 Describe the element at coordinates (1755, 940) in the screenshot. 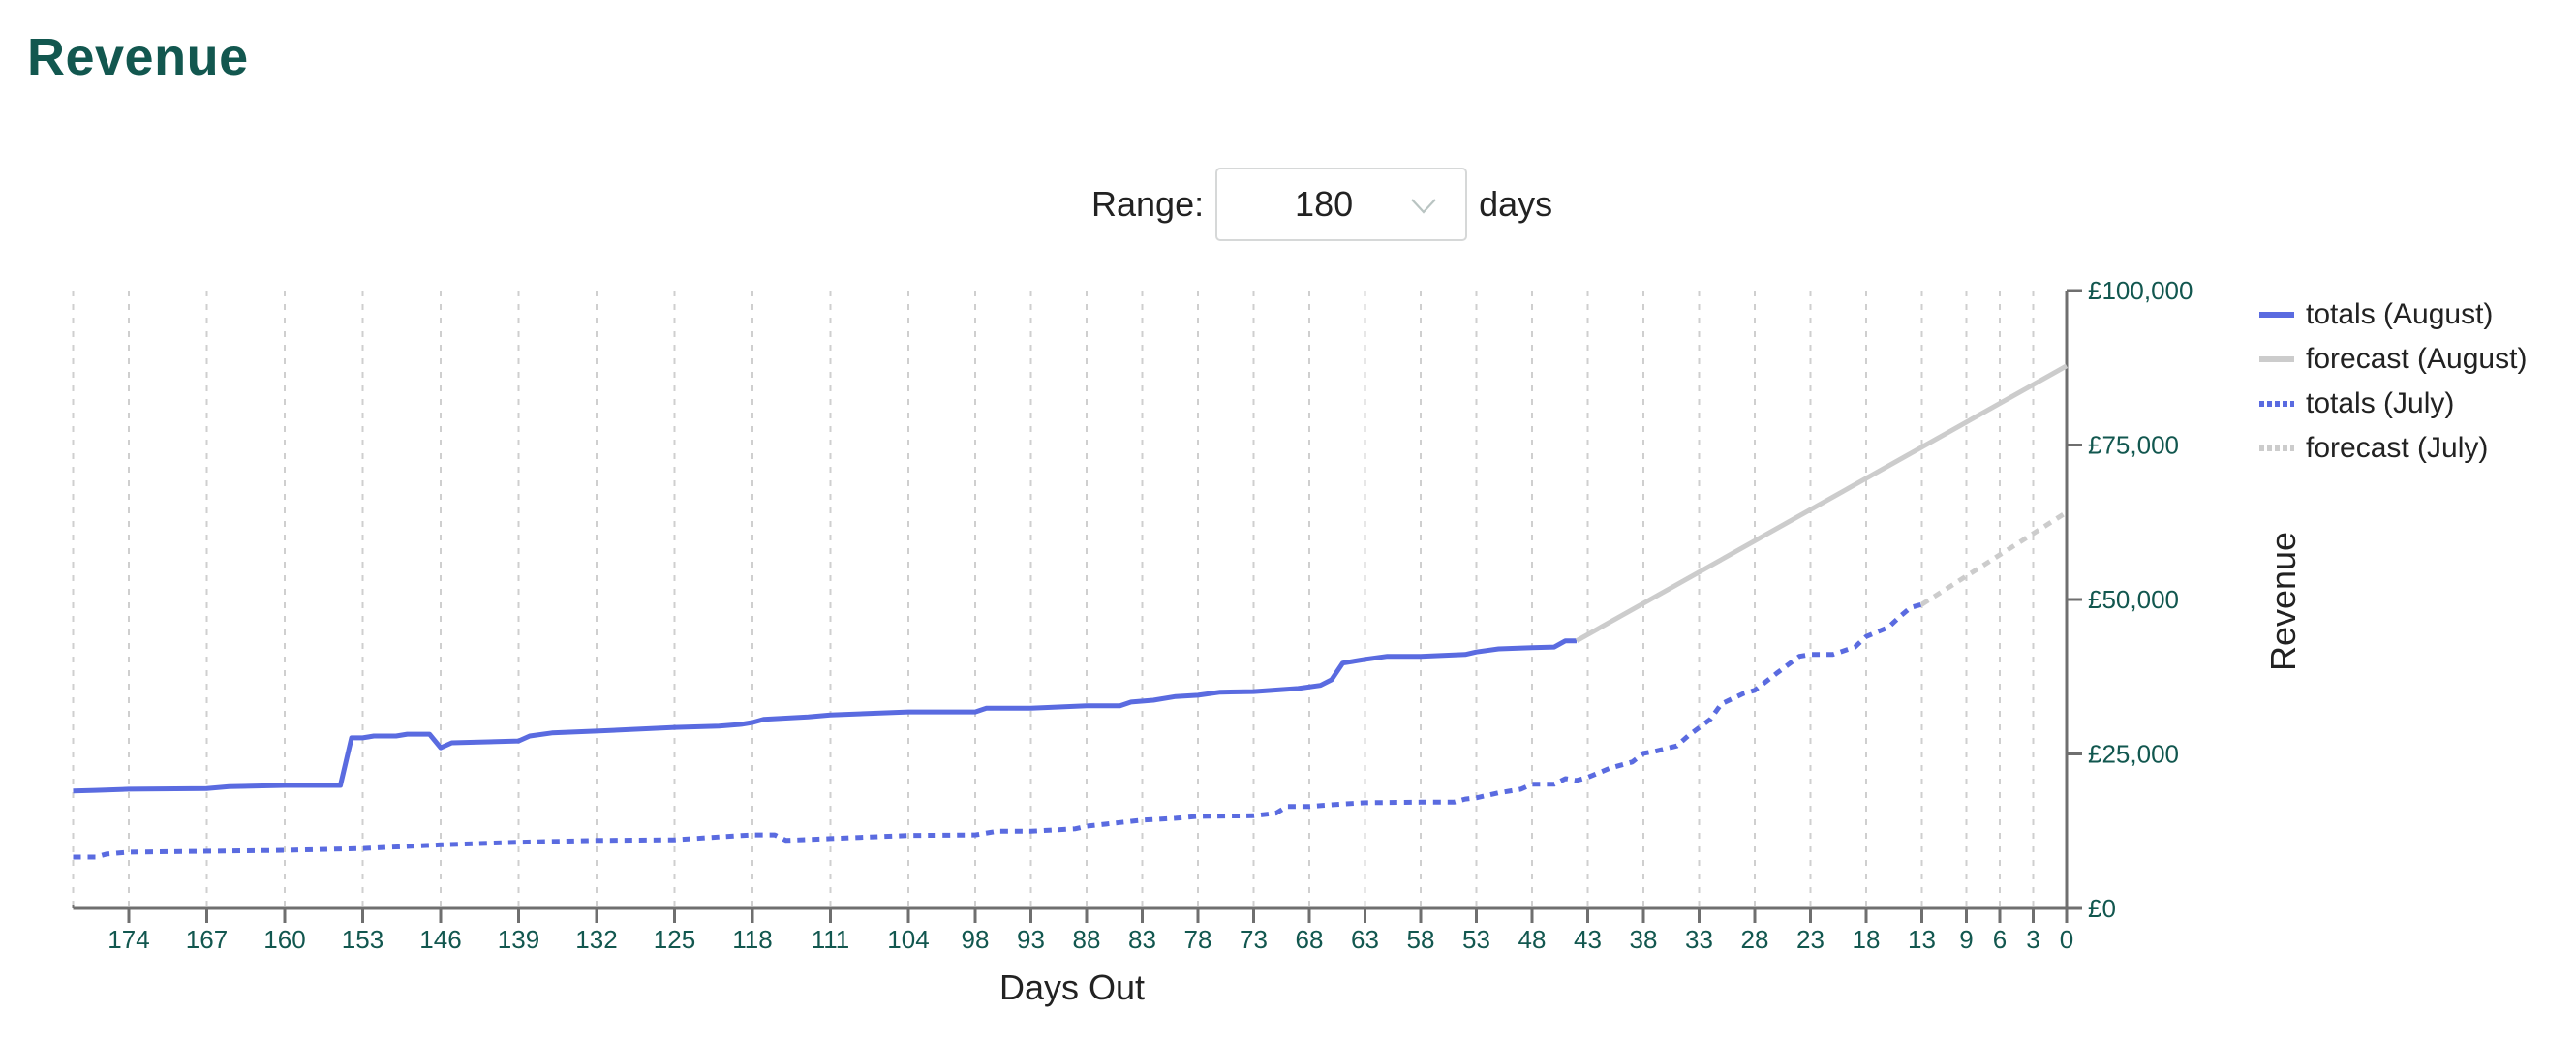

I see `x-tick-label: 28` at that location.